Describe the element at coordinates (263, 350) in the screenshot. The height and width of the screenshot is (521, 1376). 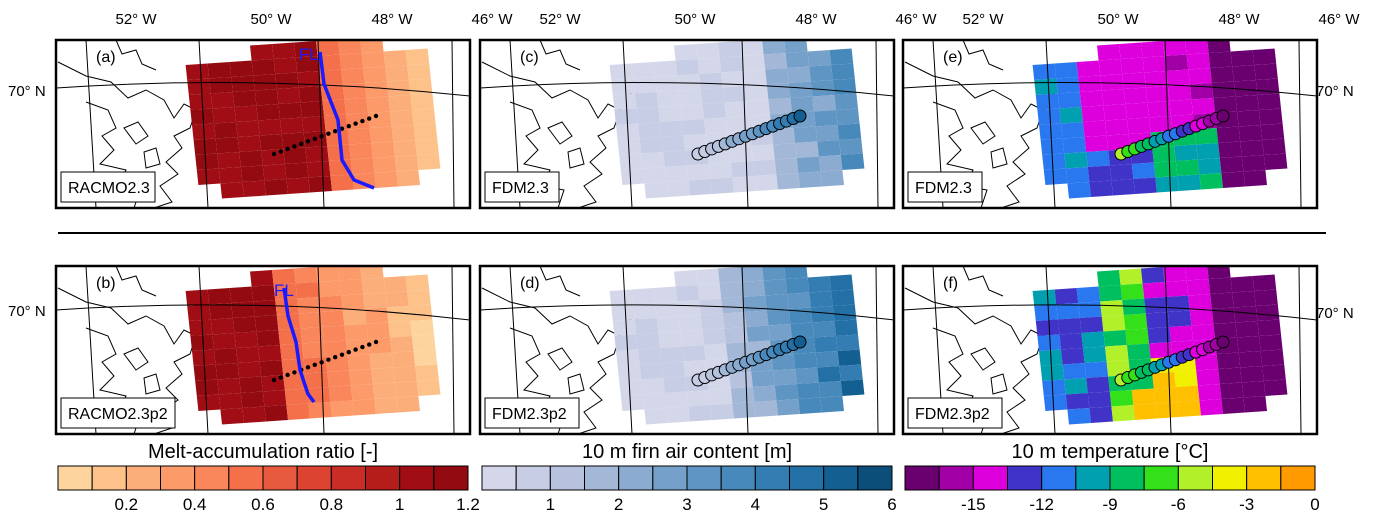
I see `map-panel-b: FL (b) RACMO2.3p2` at that location.